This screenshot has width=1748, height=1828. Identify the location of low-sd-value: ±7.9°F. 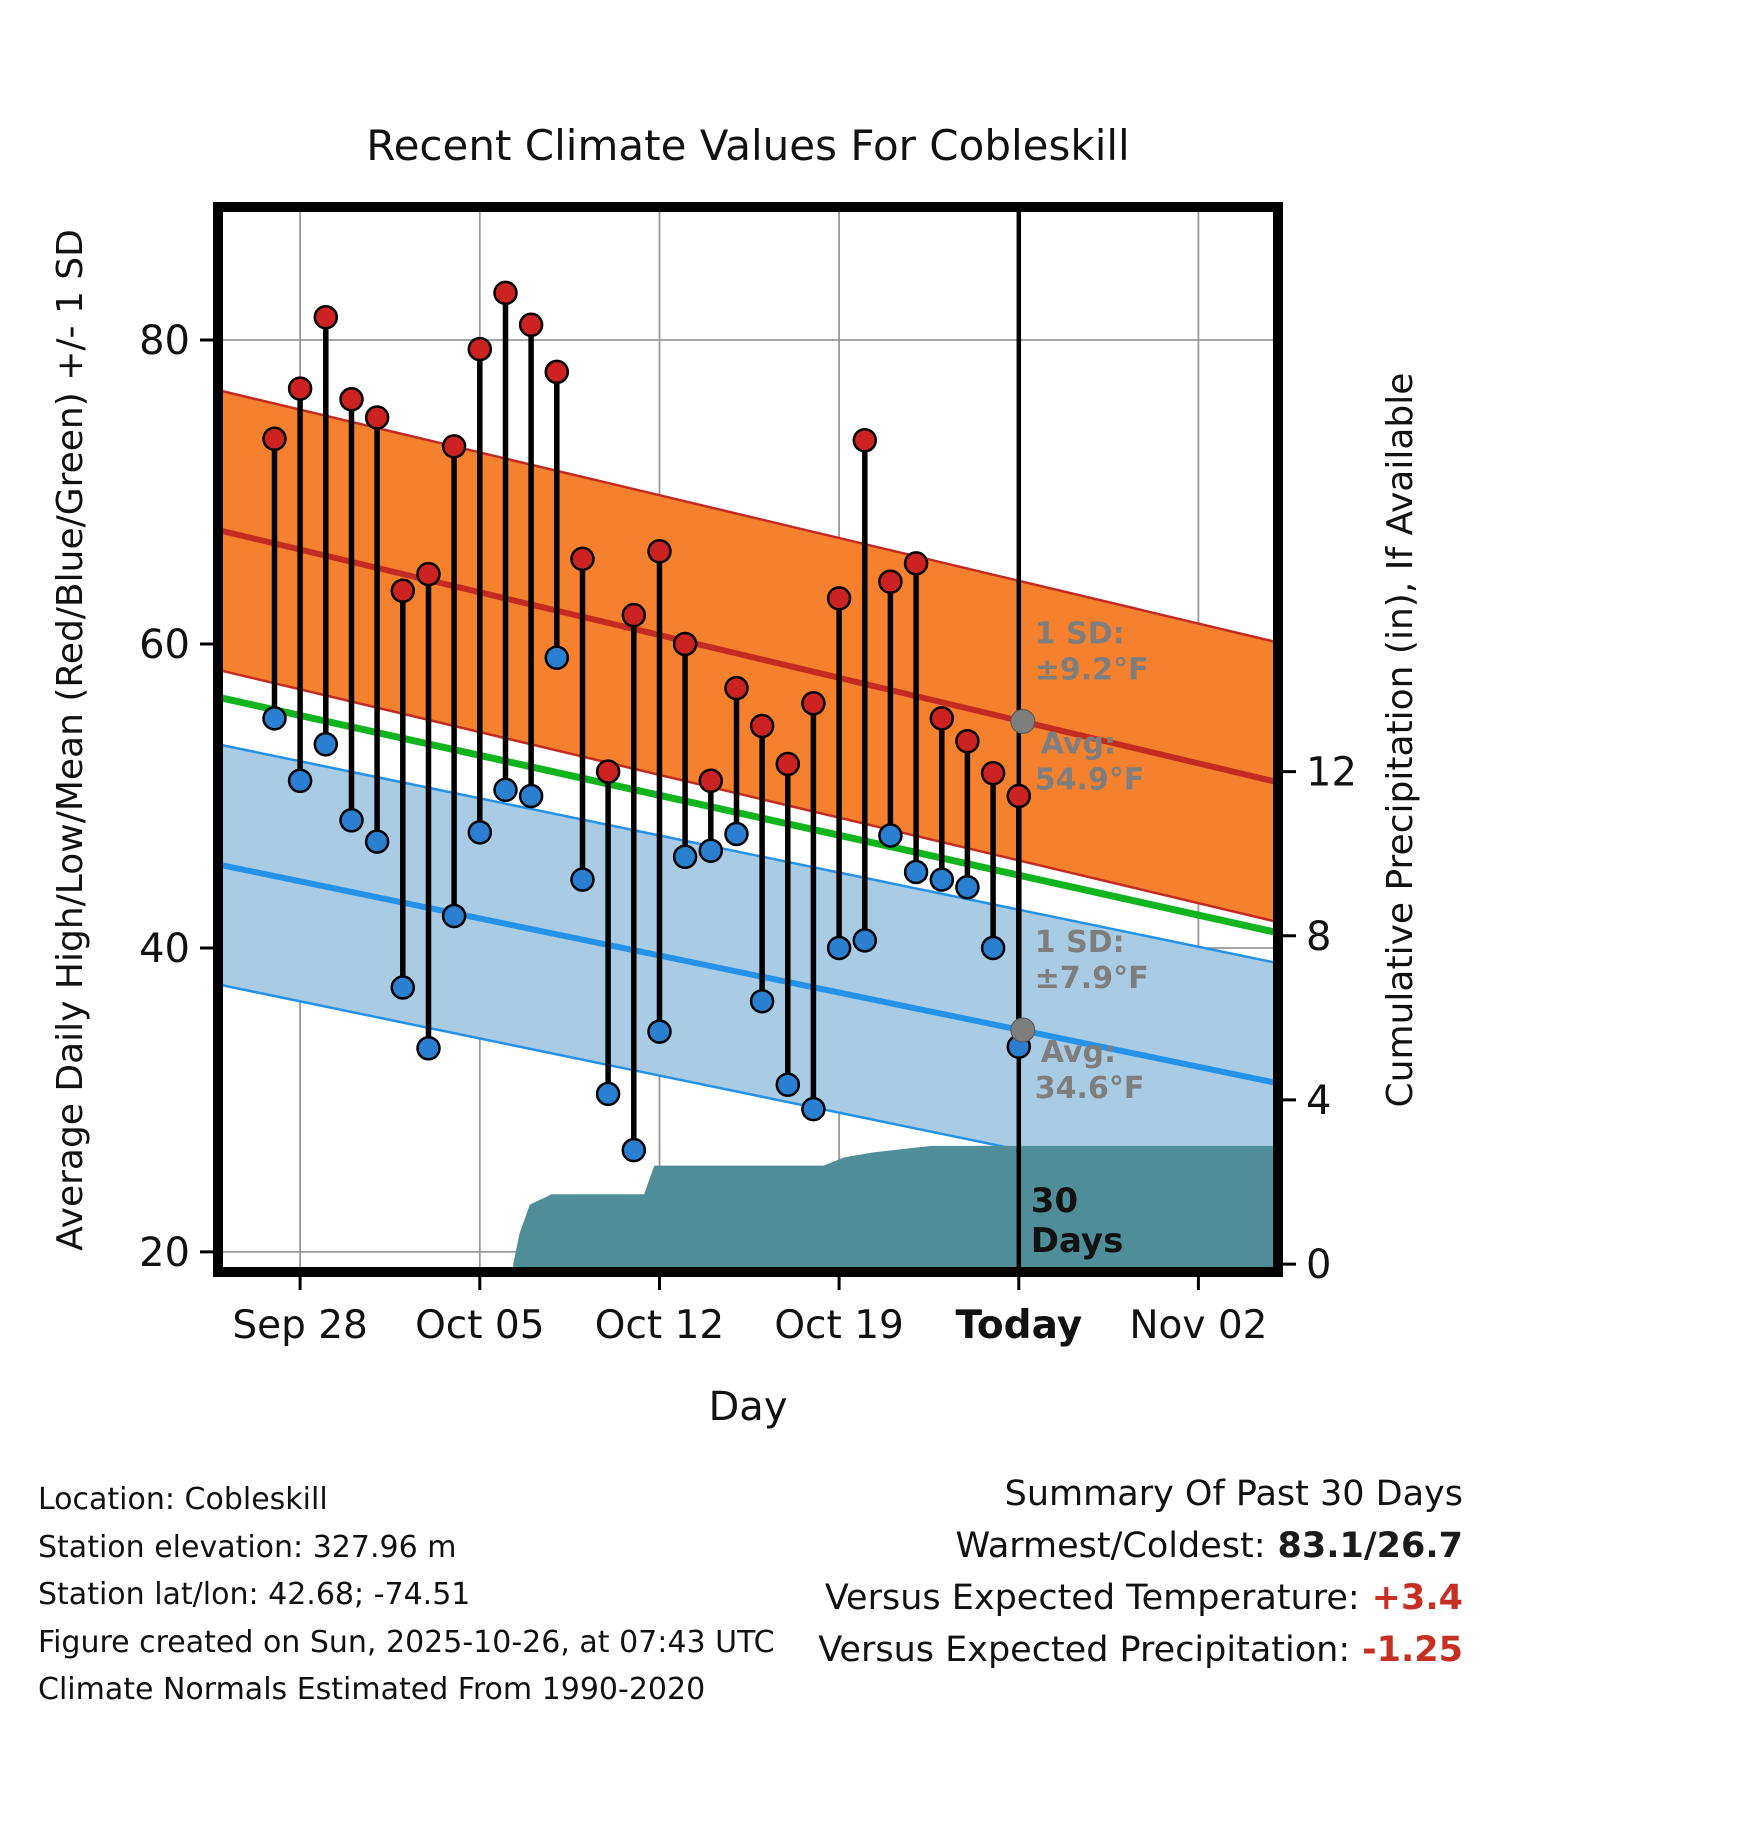
(1092, 978).